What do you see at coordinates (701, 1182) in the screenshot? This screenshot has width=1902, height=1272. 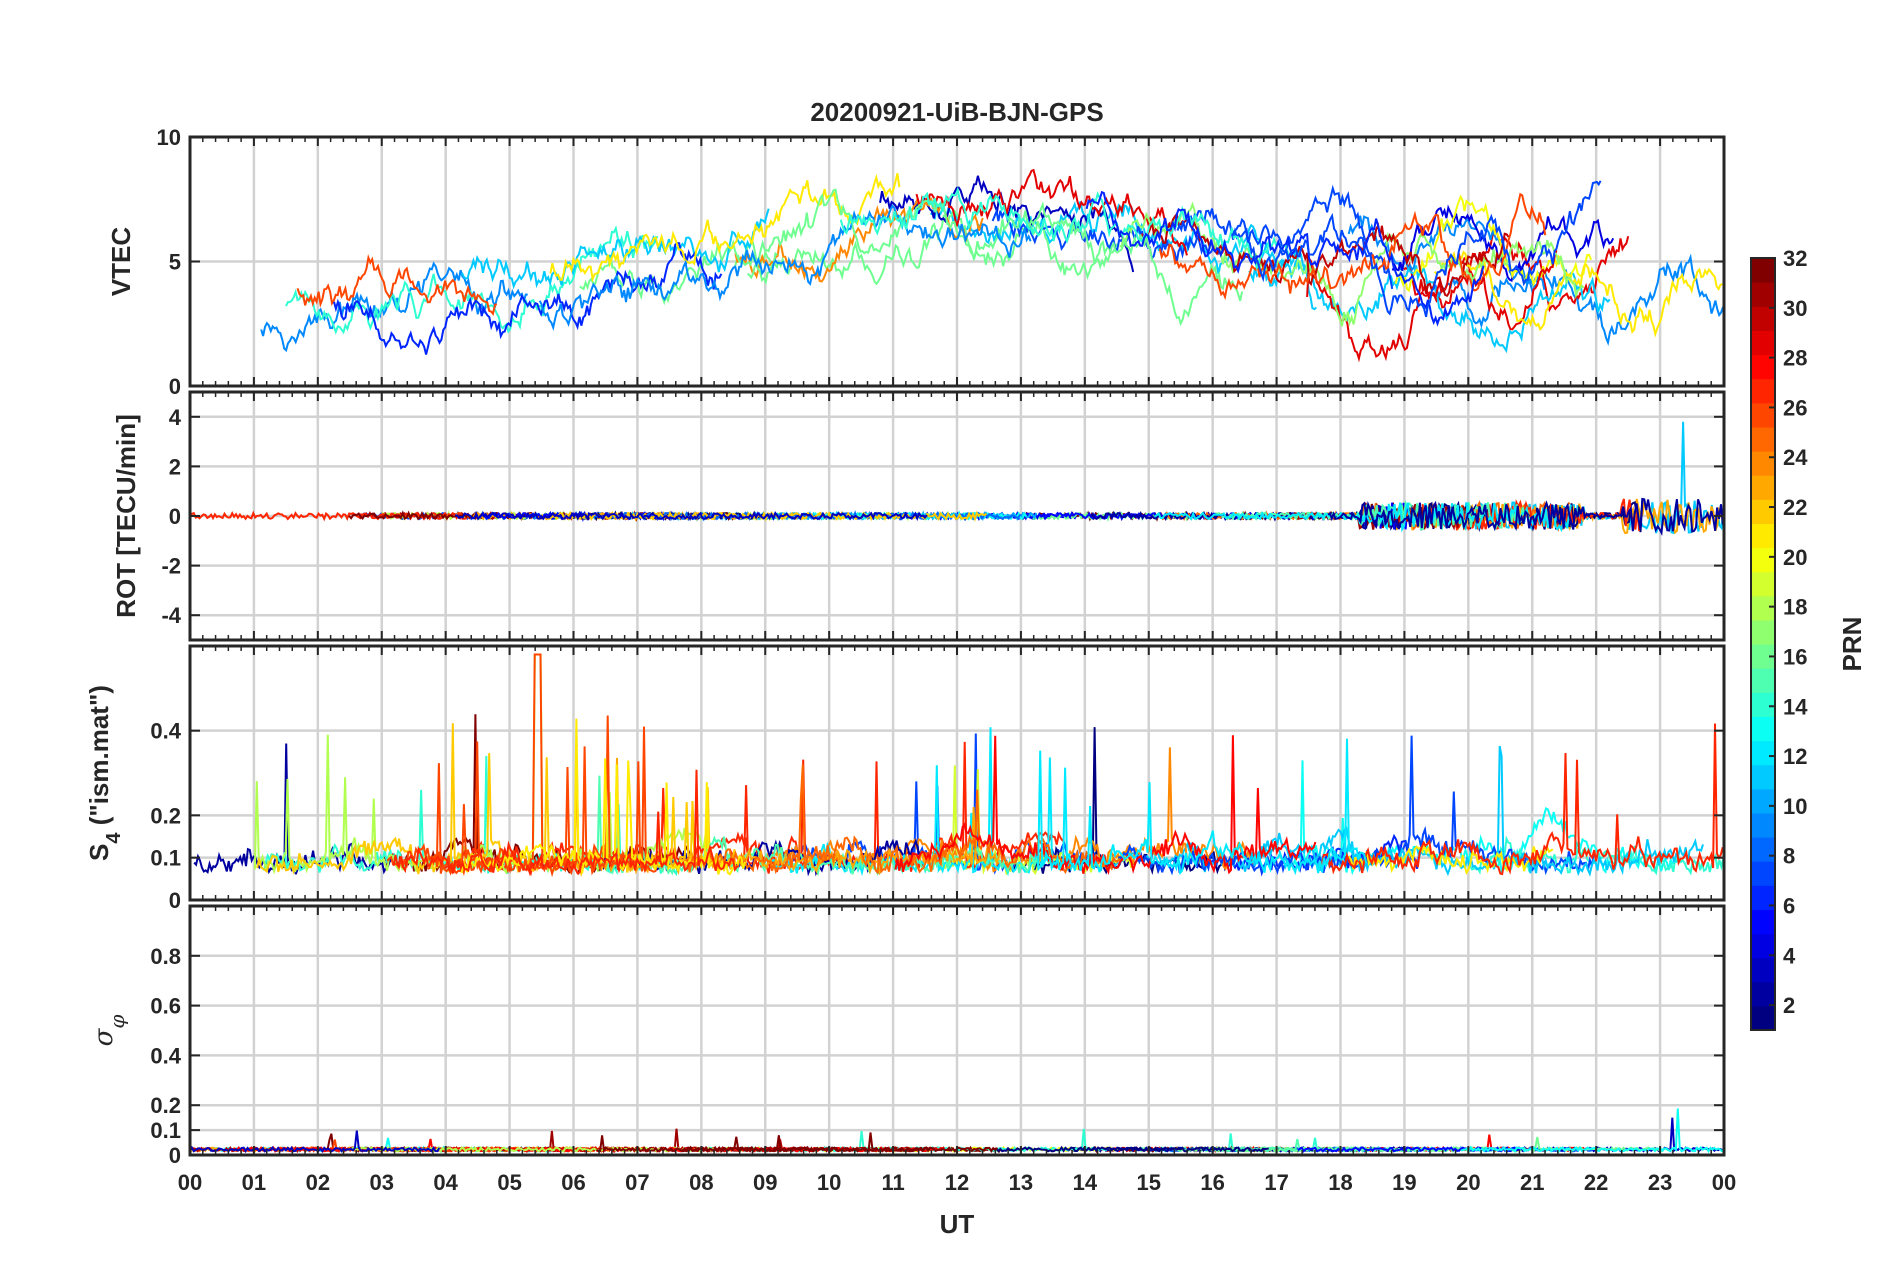 I see `x-tick-label: 08` at bounding box center [701, 1182].